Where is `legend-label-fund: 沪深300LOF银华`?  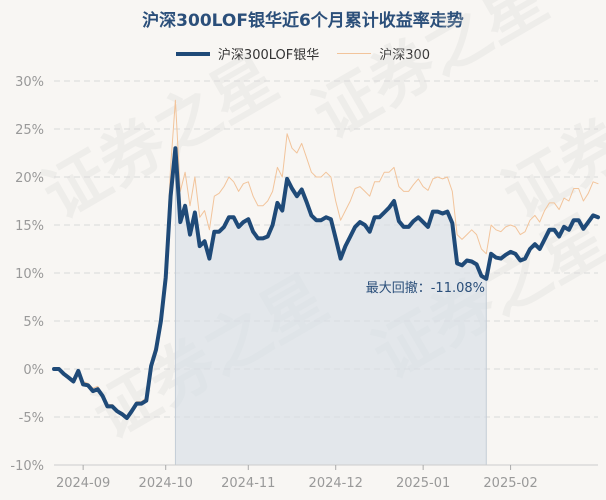
legend-label-fund: 沪深300LOF银华 is located at coordinates (268, 55).